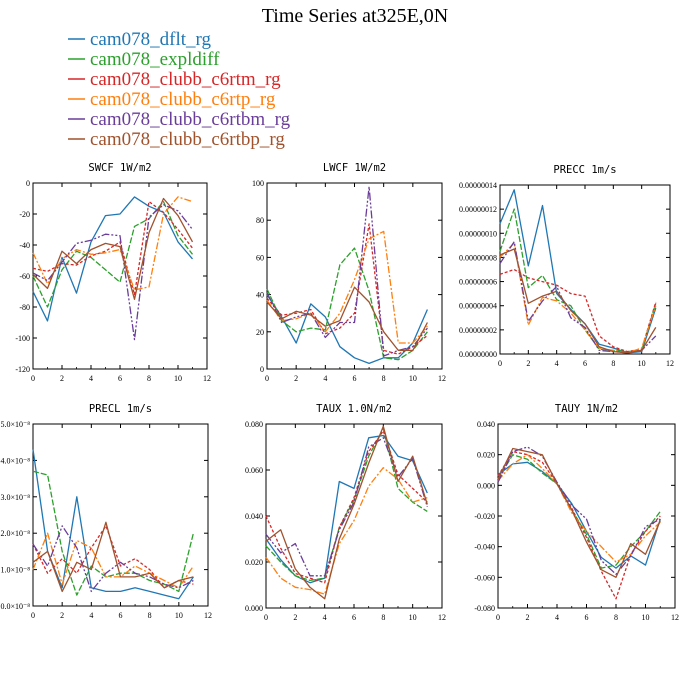 The width and height of the screenshot is (700, 700). What do you see at coordinates (15, 606) in the screenshot?
I see `y-tick-label: 0.0×10⁻⁸` at bounding box center [15, 606].